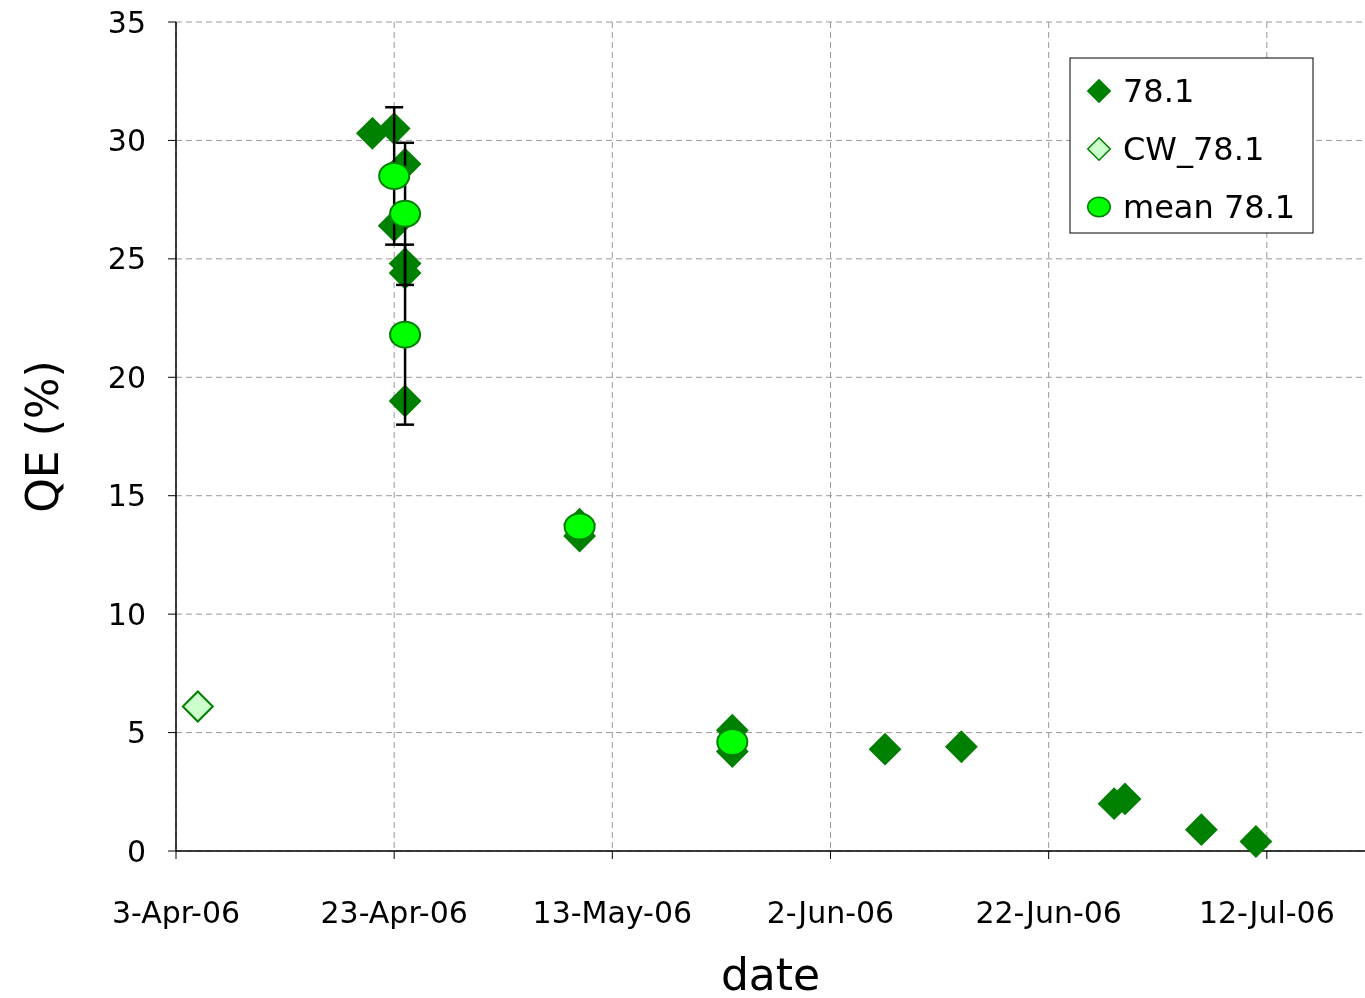 The height and width of the screenshot is (998, 1365). I want to click on y-tick-label: 15, so click(126, 496).